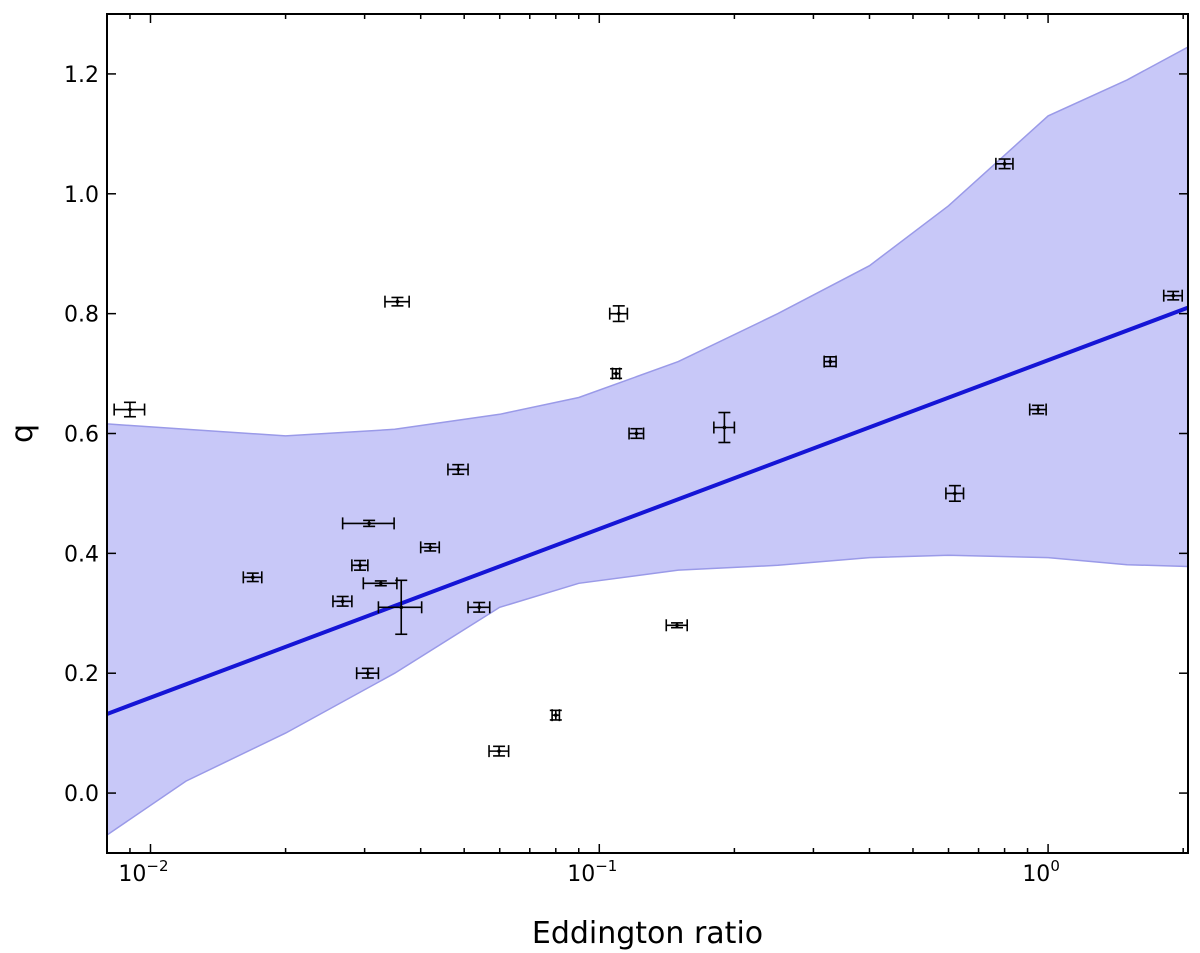  What do you see at coordinates (81, 75) in the screenshot?
I see `y-tick-label: 1.2` at bounding box center [81, 75].